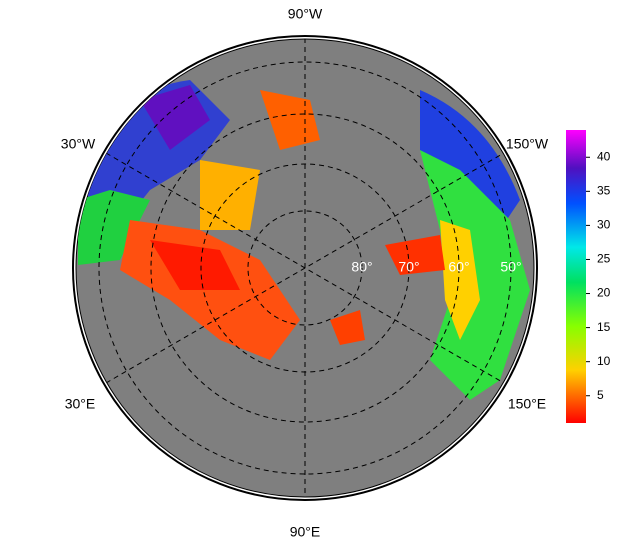  Describe the element at coordinates (527, 144) in the screenshot. I see `longitude-label: 150°W` at that location.